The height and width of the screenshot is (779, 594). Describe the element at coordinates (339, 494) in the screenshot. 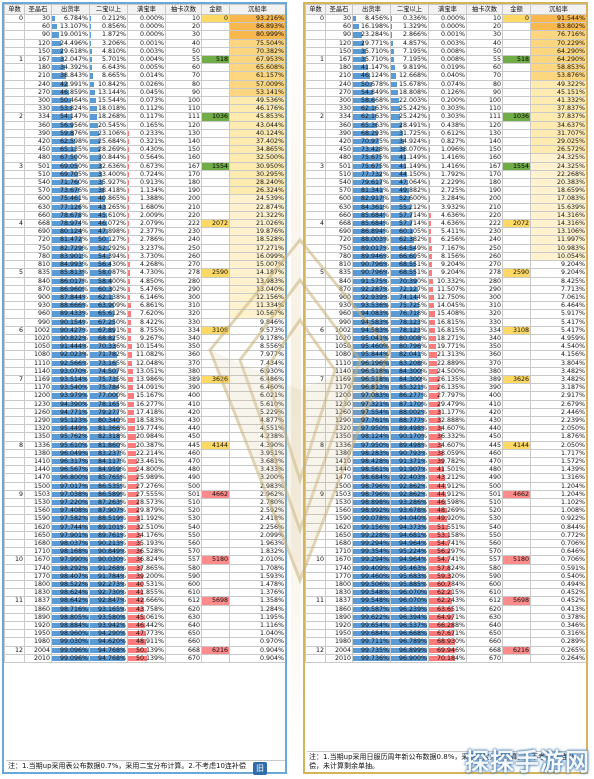

I see `cell-saint-quartz: 1503` at that location.